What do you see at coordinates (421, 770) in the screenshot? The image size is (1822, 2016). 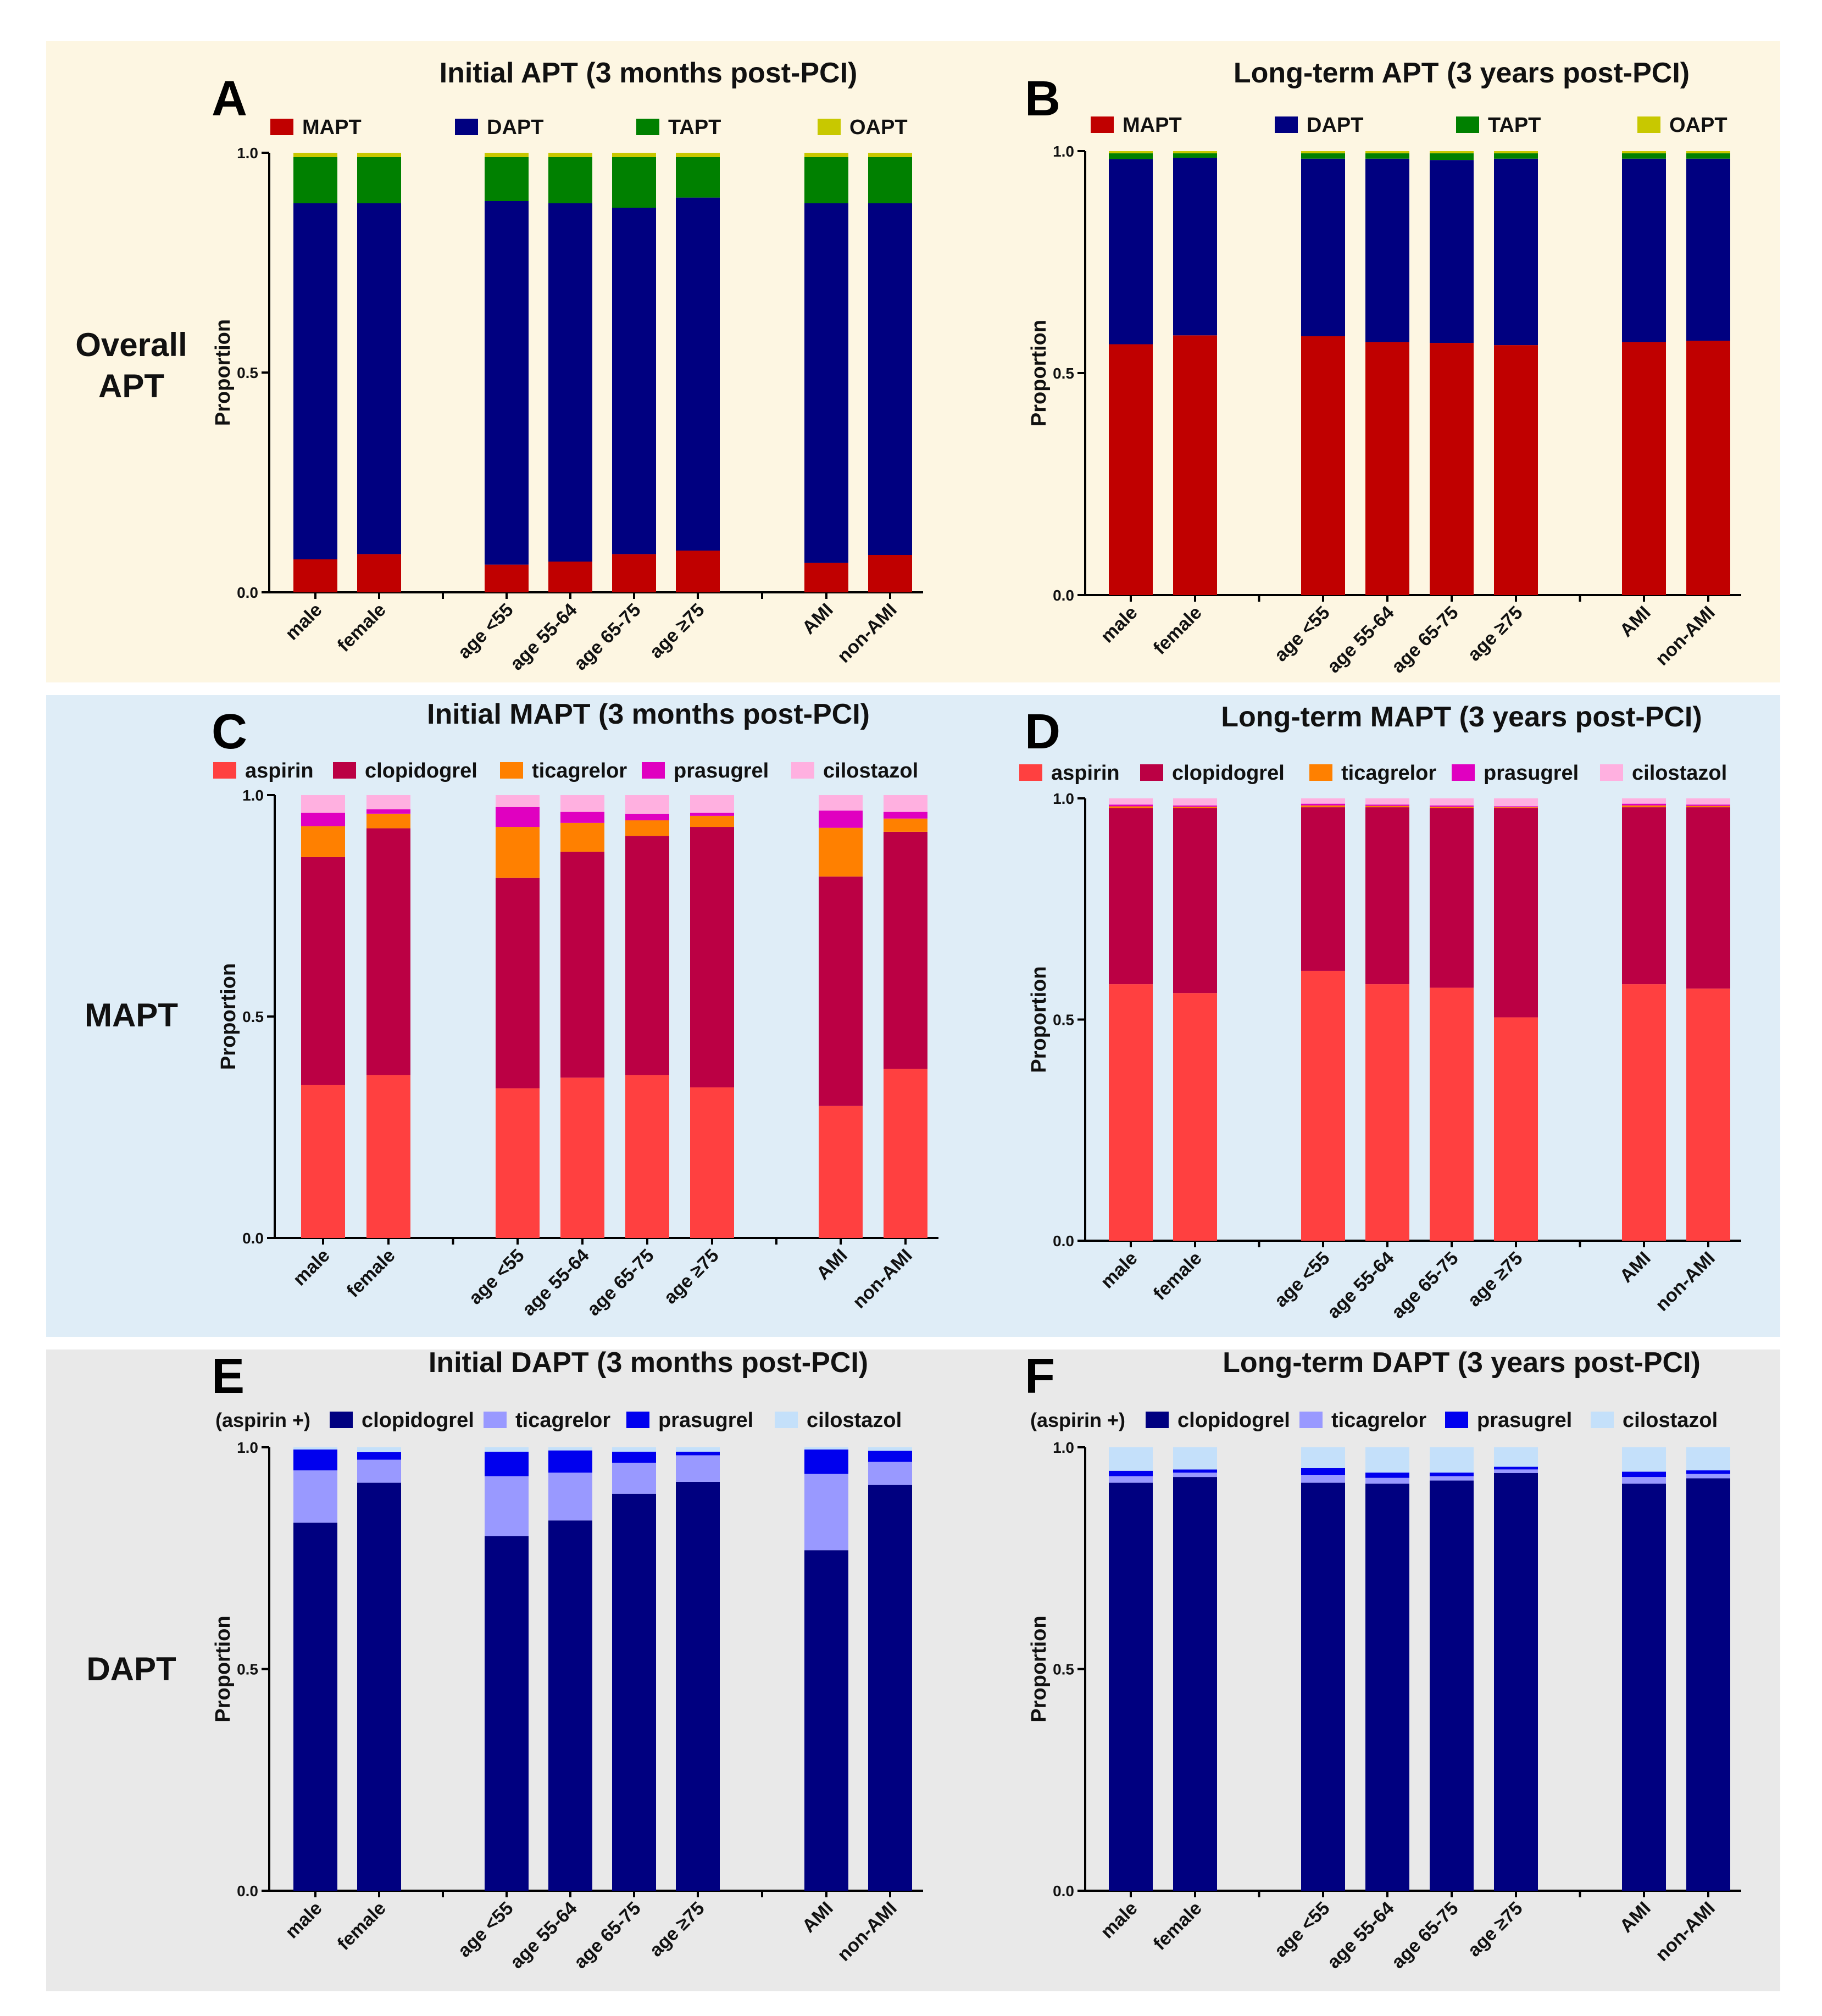 I see `legend-label-clopidogrel: clopidogrel` at bounding box center [421, 770].